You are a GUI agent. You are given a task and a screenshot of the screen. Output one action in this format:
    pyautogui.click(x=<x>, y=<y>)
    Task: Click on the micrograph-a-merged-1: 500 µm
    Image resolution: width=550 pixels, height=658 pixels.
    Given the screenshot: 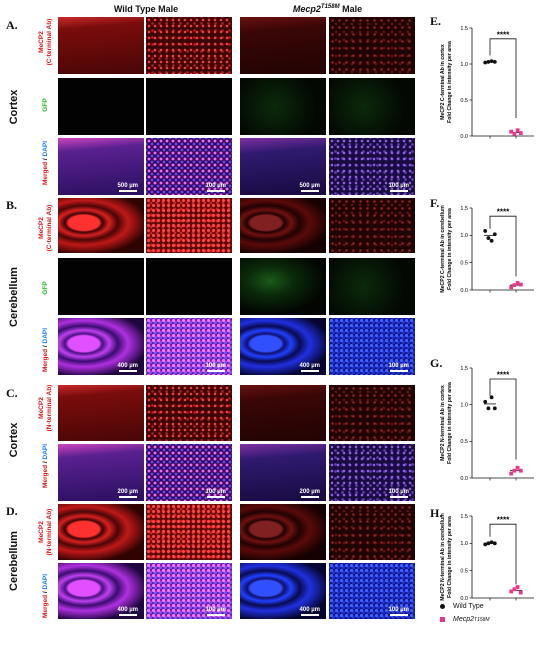 What is the action you would take?
    pyautogui.click(x=101, y=166)
    